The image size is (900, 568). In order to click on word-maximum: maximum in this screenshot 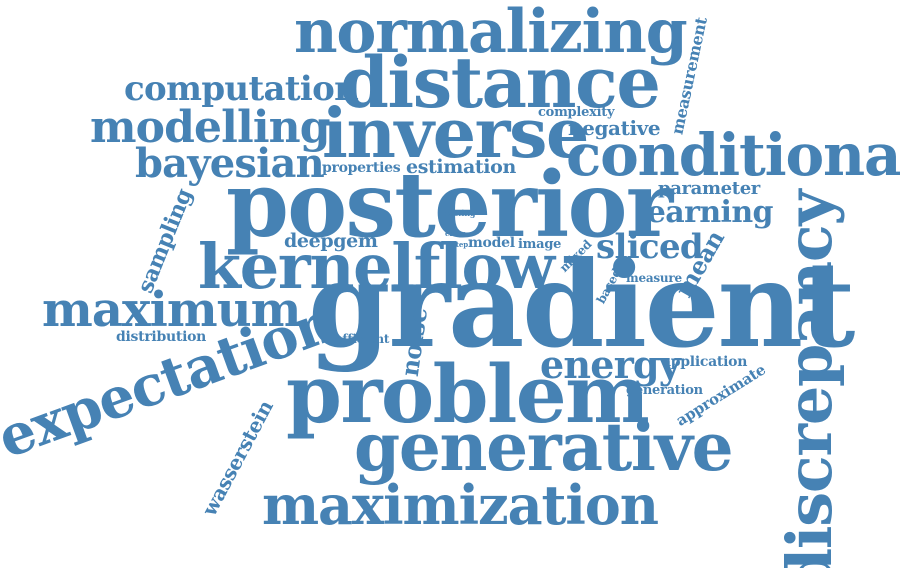, I will do `click(171, 310)`.